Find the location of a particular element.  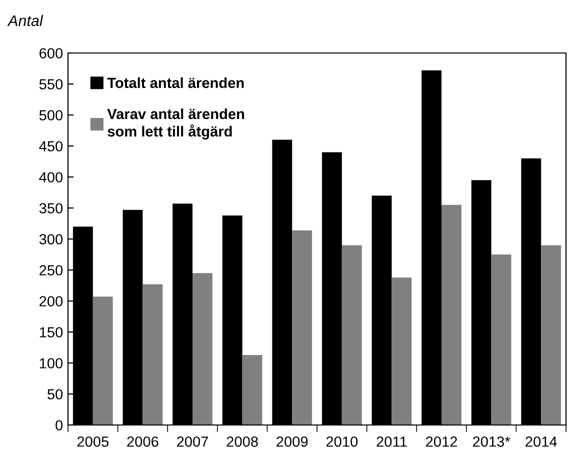

y-tick-label: 500 is located at coordinates (51, 115).